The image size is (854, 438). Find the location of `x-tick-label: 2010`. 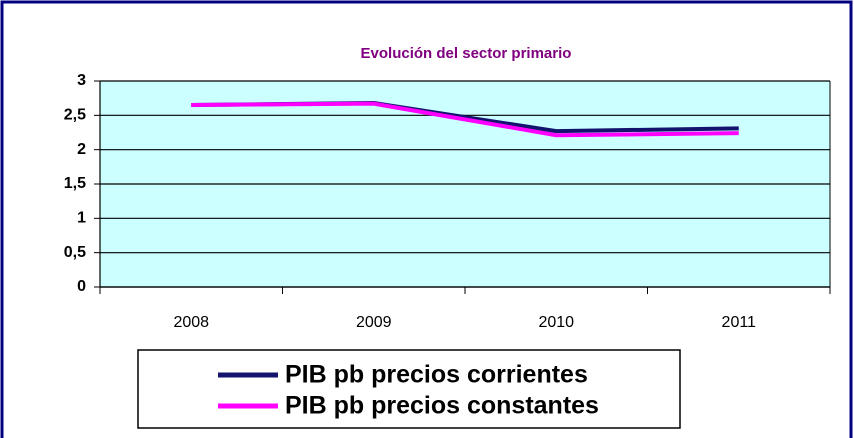

x-tick-label: 2010 is located at coordinates (556, 322).